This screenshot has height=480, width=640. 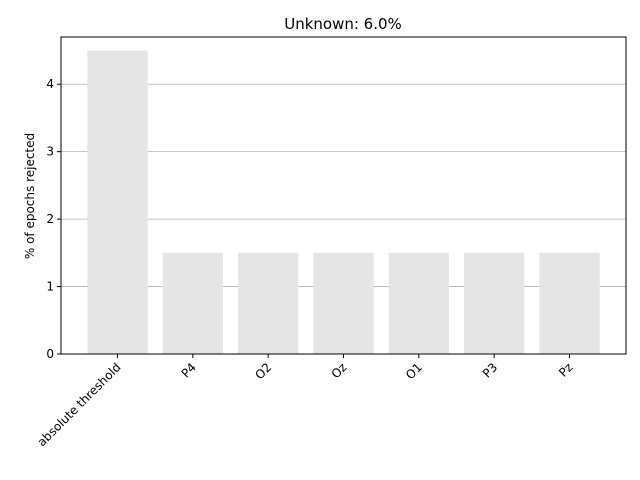 I want to click on y-tick-label: 1, so click(x=50, y=287).